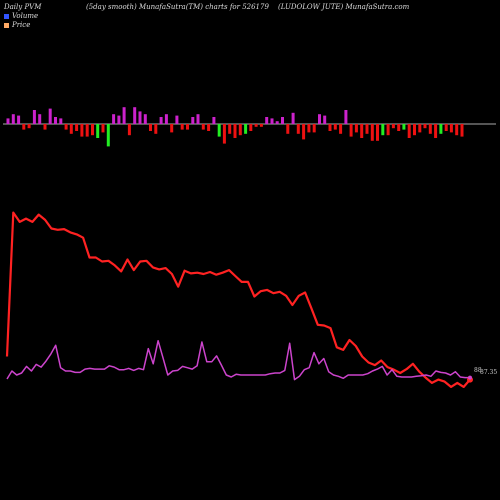  Describe the element at coordinates (238, 360) in the screenshot. I see `pvm-line` at that location.